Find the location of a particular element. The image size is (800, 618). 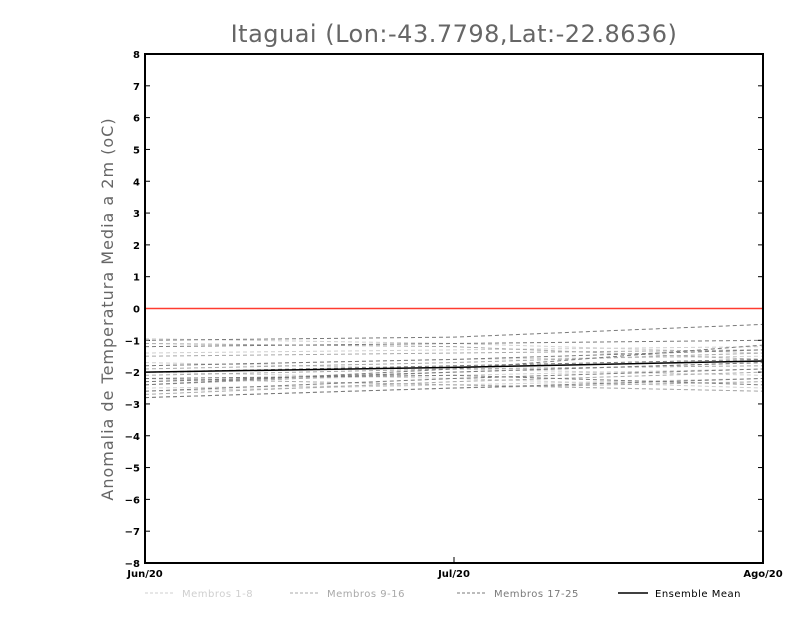

y-tick-label: 2 is located at coordinates (136, 246).